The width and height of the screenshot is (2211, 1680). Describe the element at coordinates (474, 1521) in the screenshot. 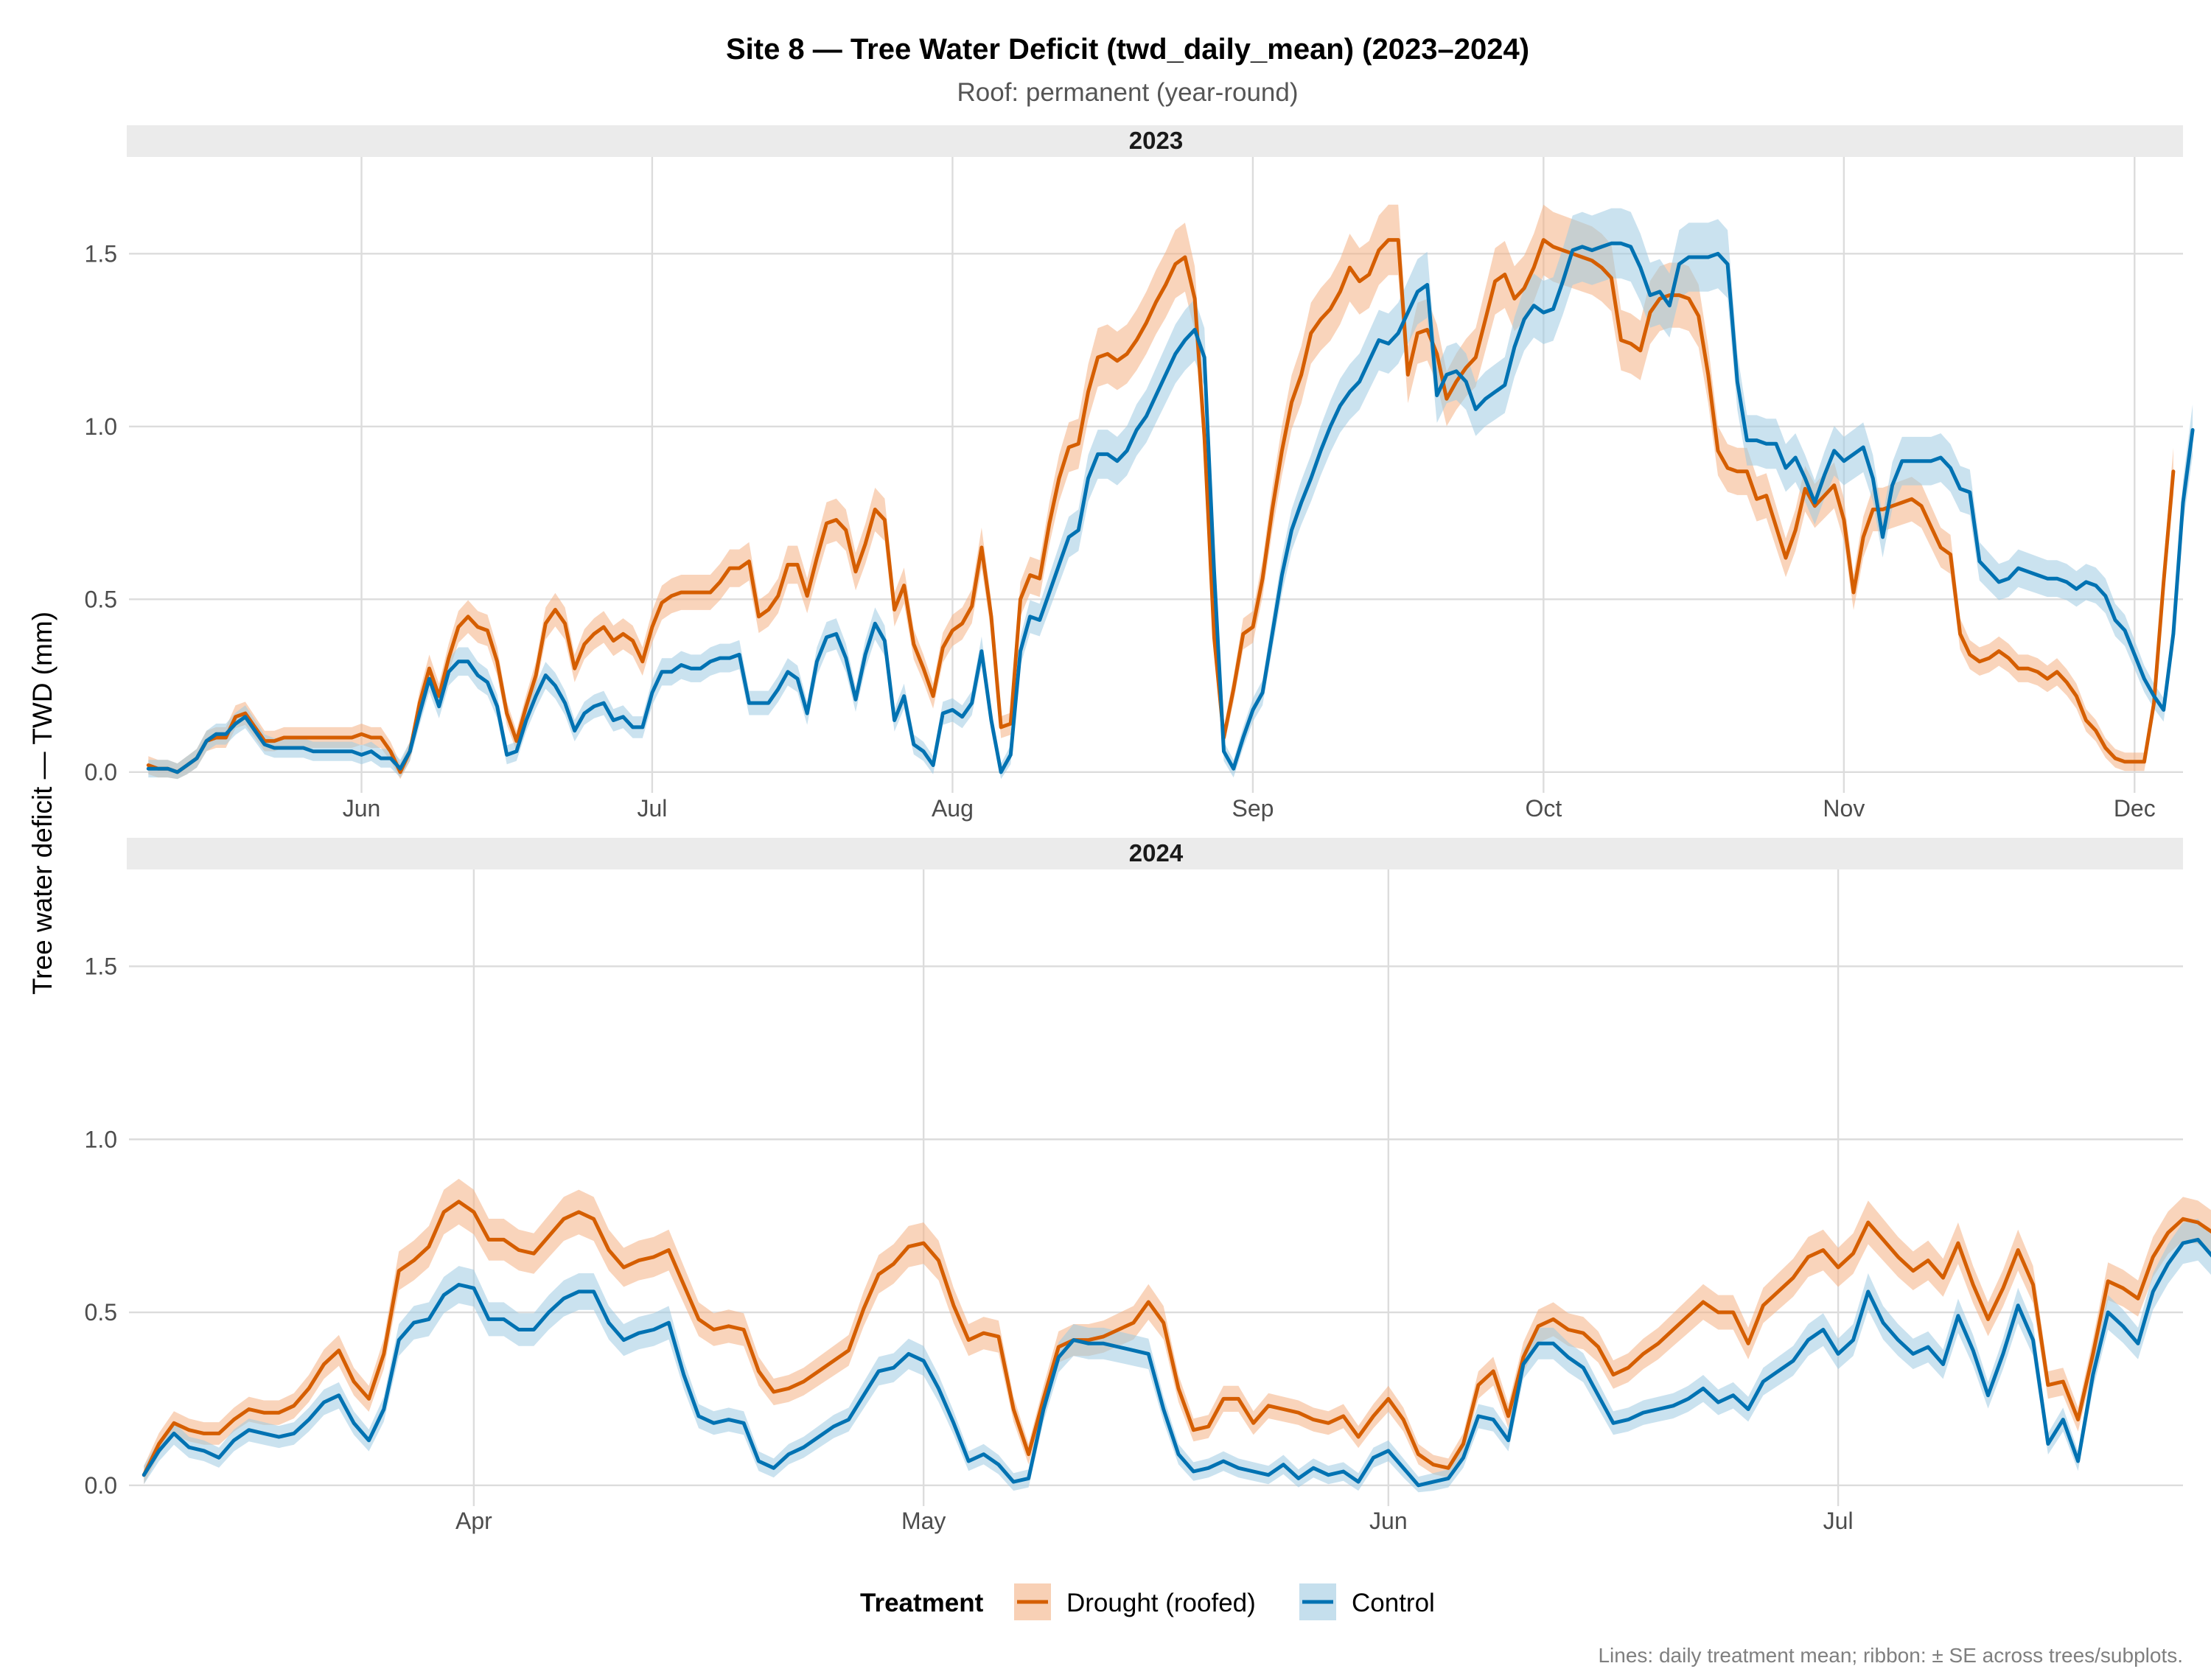

I see `x-tick-label: Apr` at that location.